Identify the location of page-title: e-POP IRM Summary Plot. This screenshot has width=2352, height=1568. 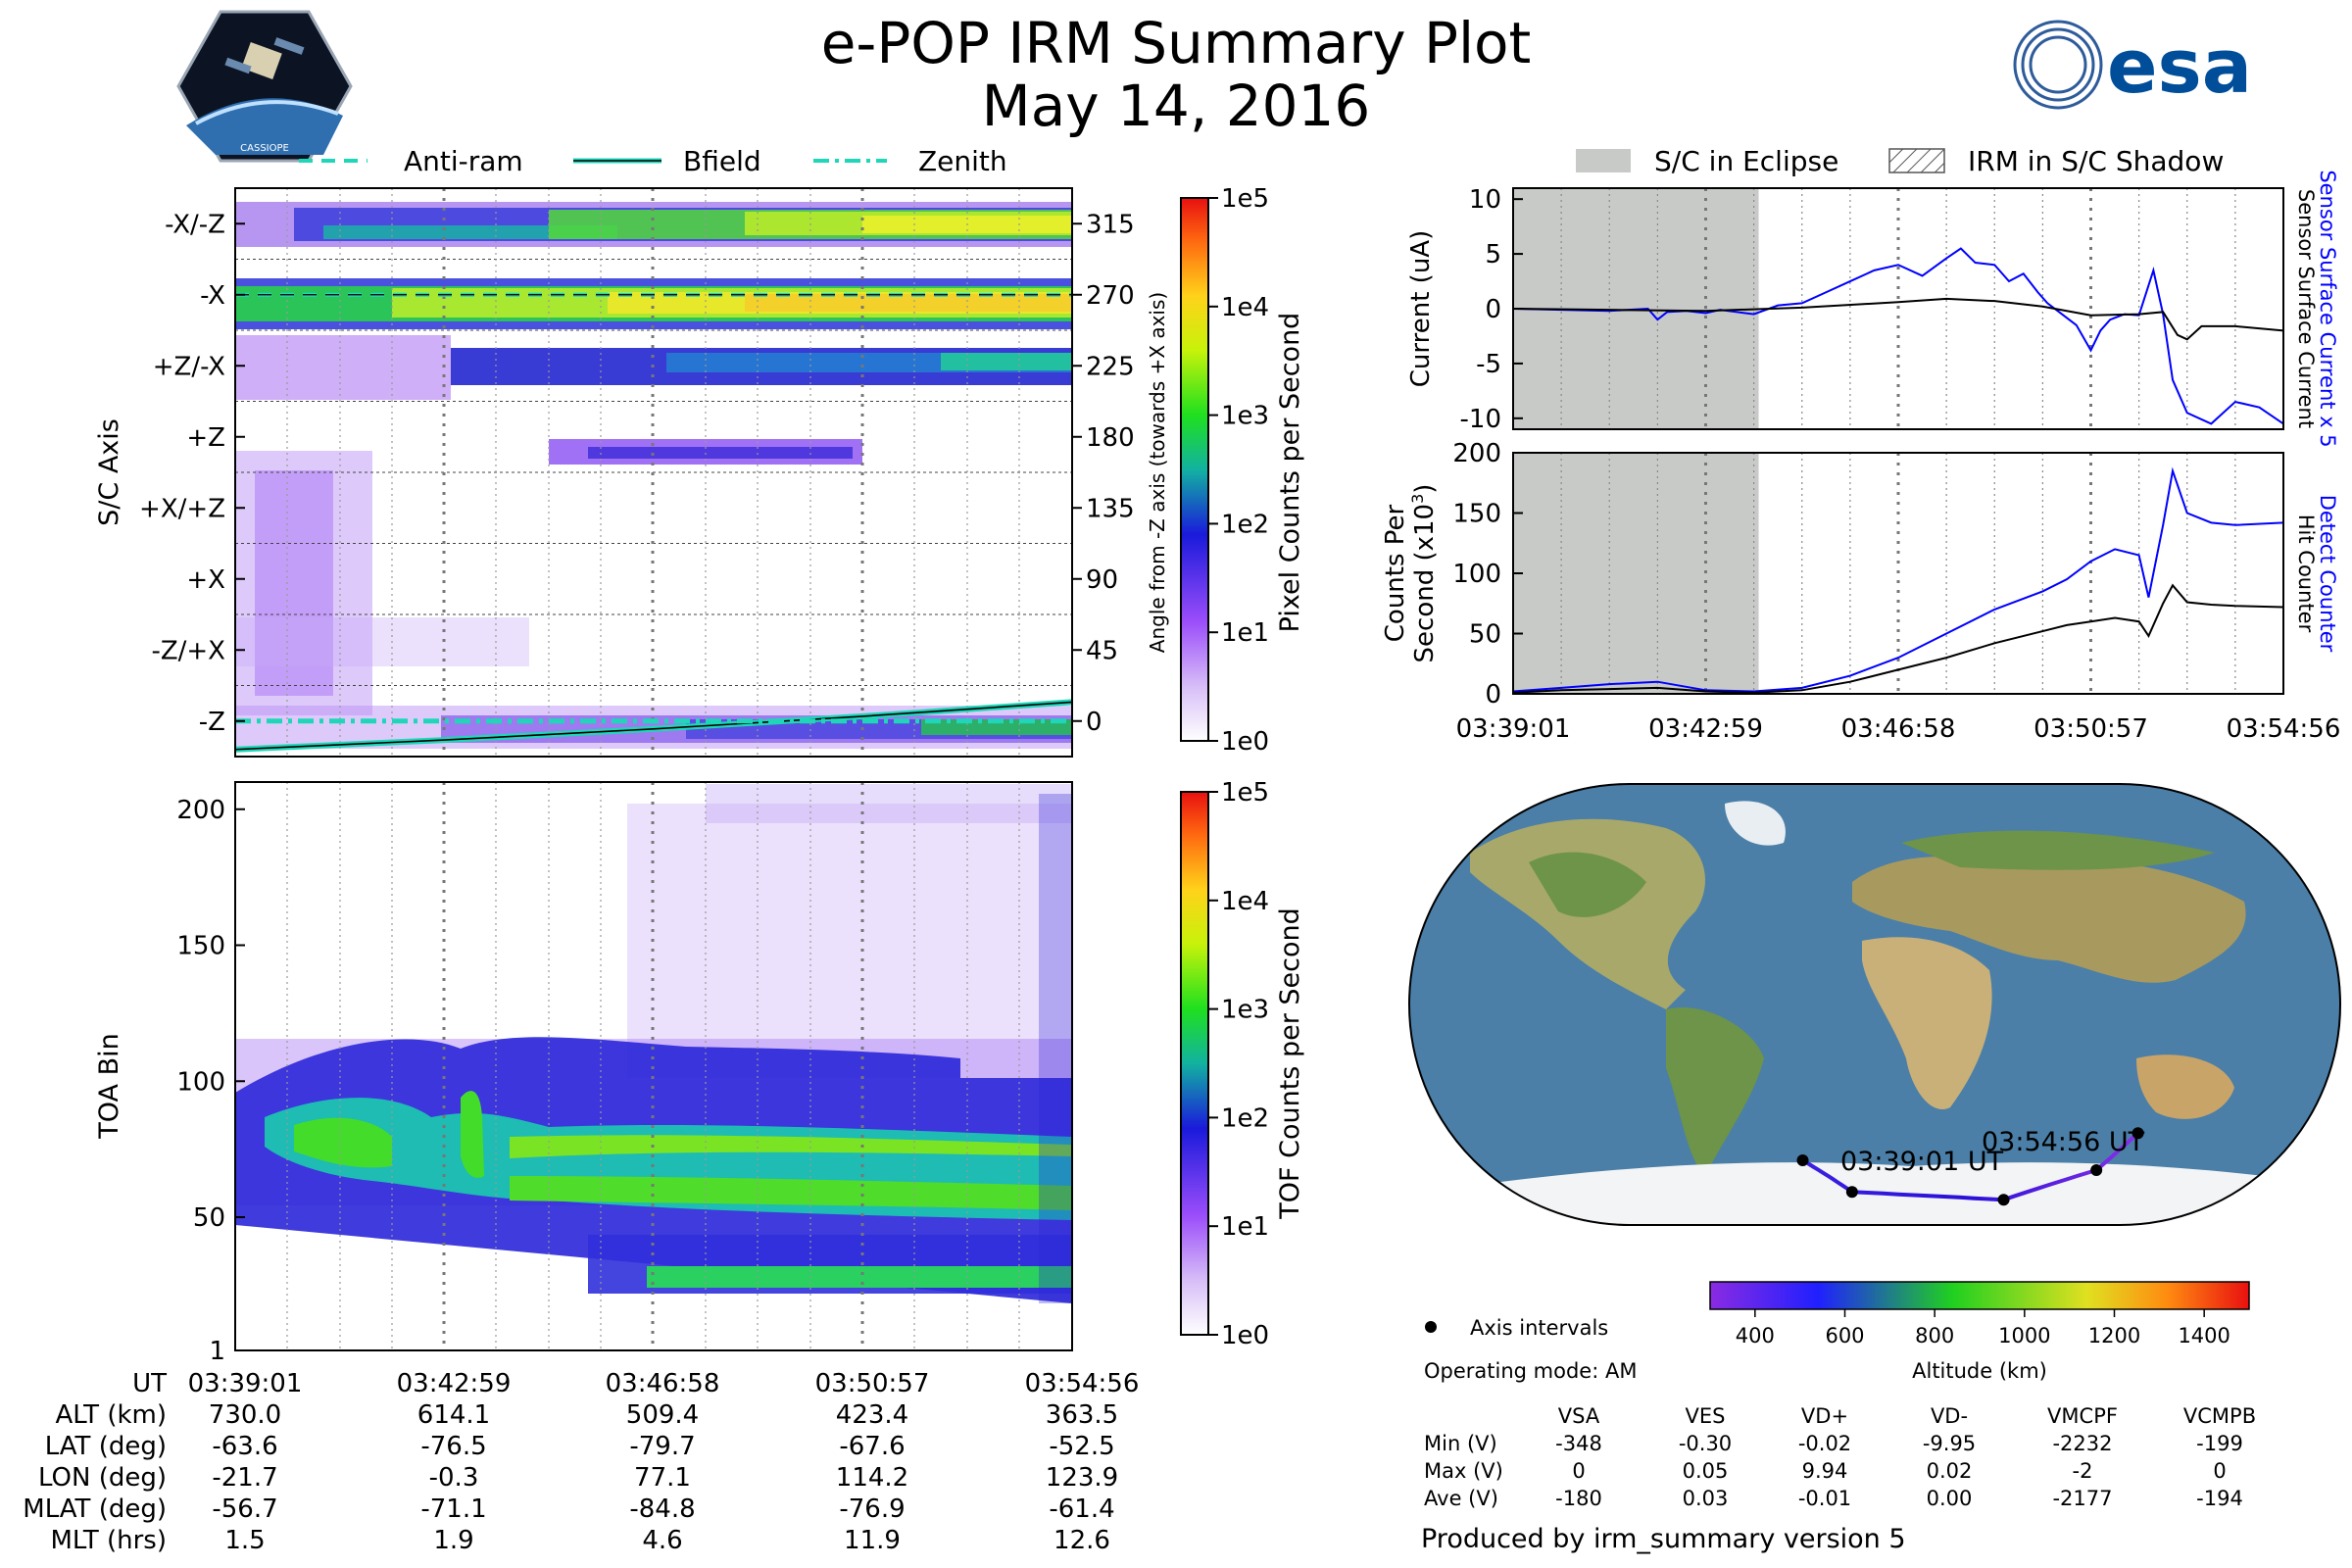
(1176, 43).